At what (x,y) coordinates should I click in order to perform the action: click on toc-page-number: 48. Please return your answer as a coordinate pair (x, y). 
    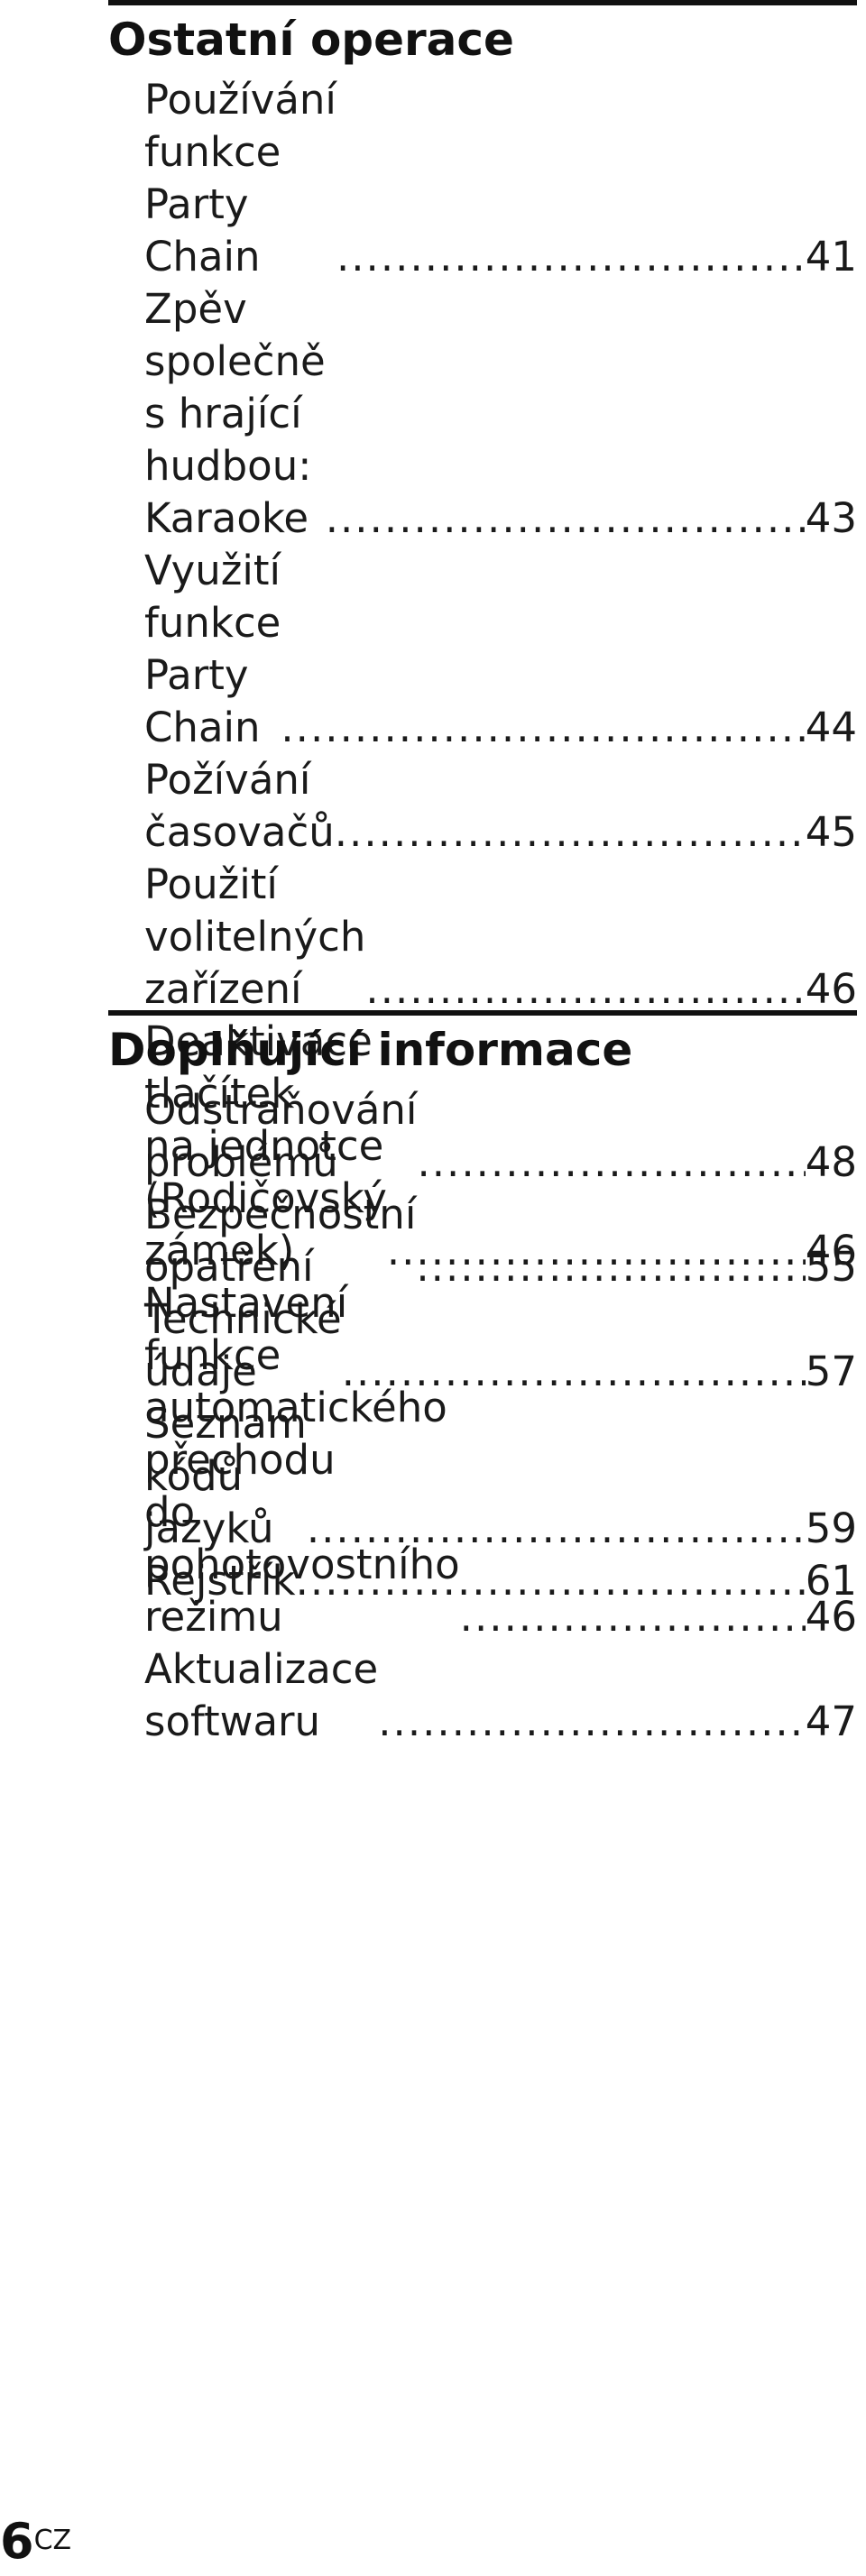
    Looking at the image, I should click on (831, 1162).